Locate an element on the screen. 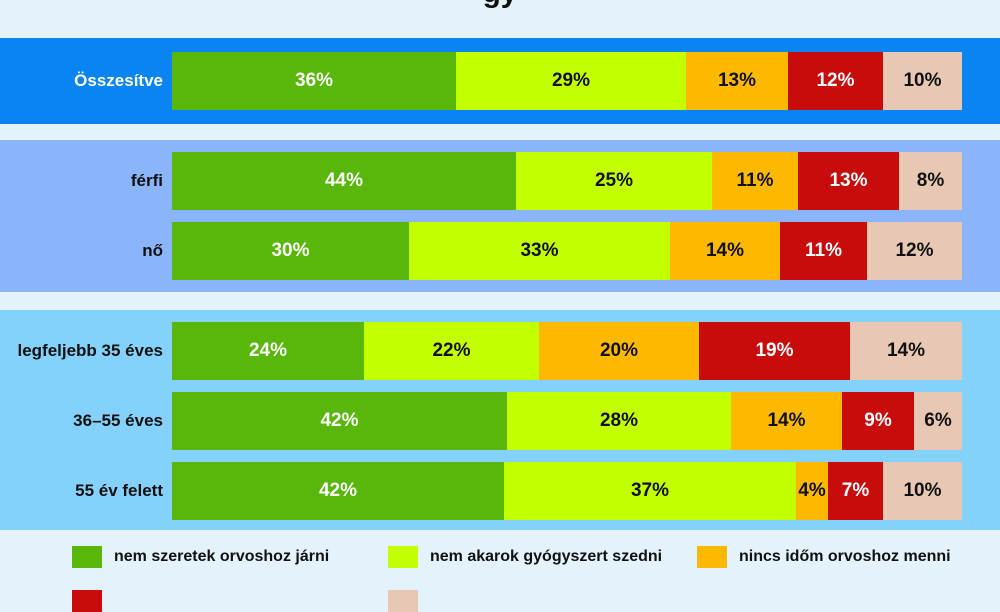 The image size is (1000, 612). bar-segment: 22% is located at coordinates (451, 351).